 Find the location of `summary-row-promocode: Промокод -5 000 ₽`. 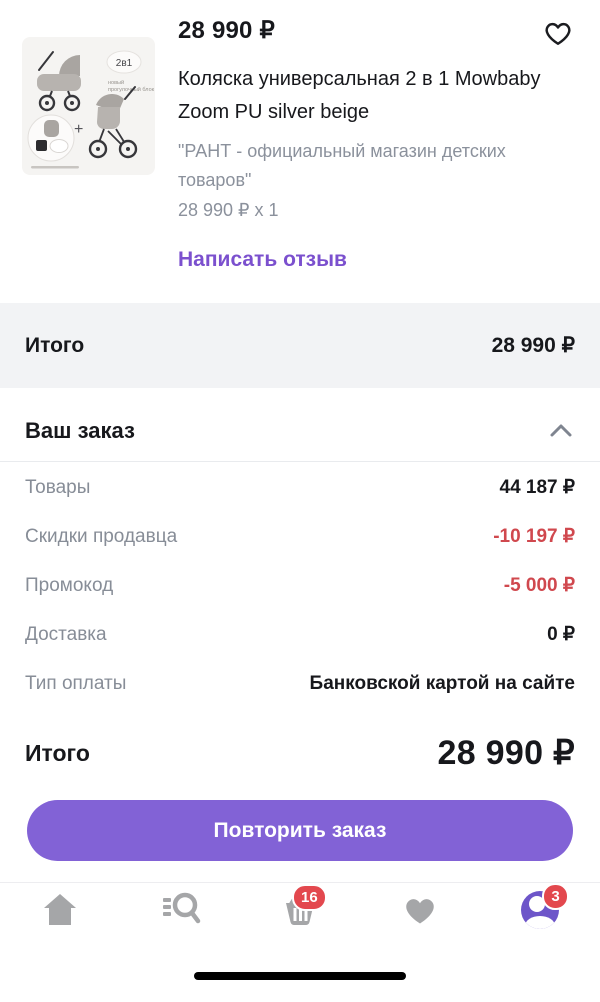

summary-row-promocode: Промокод -5 000 ₽ is located at coordinates (300, 585).